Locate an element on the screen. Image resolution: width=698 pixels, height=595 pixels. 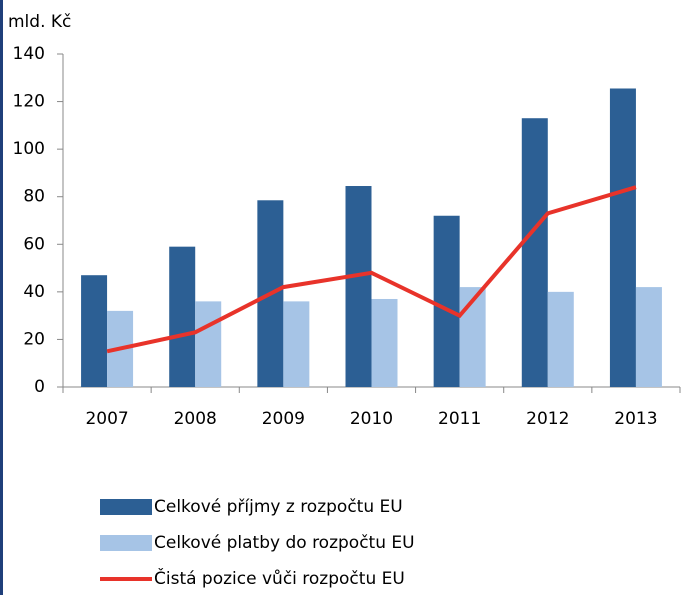
y-tick-label: 120 is located at coordinates (29, 102).